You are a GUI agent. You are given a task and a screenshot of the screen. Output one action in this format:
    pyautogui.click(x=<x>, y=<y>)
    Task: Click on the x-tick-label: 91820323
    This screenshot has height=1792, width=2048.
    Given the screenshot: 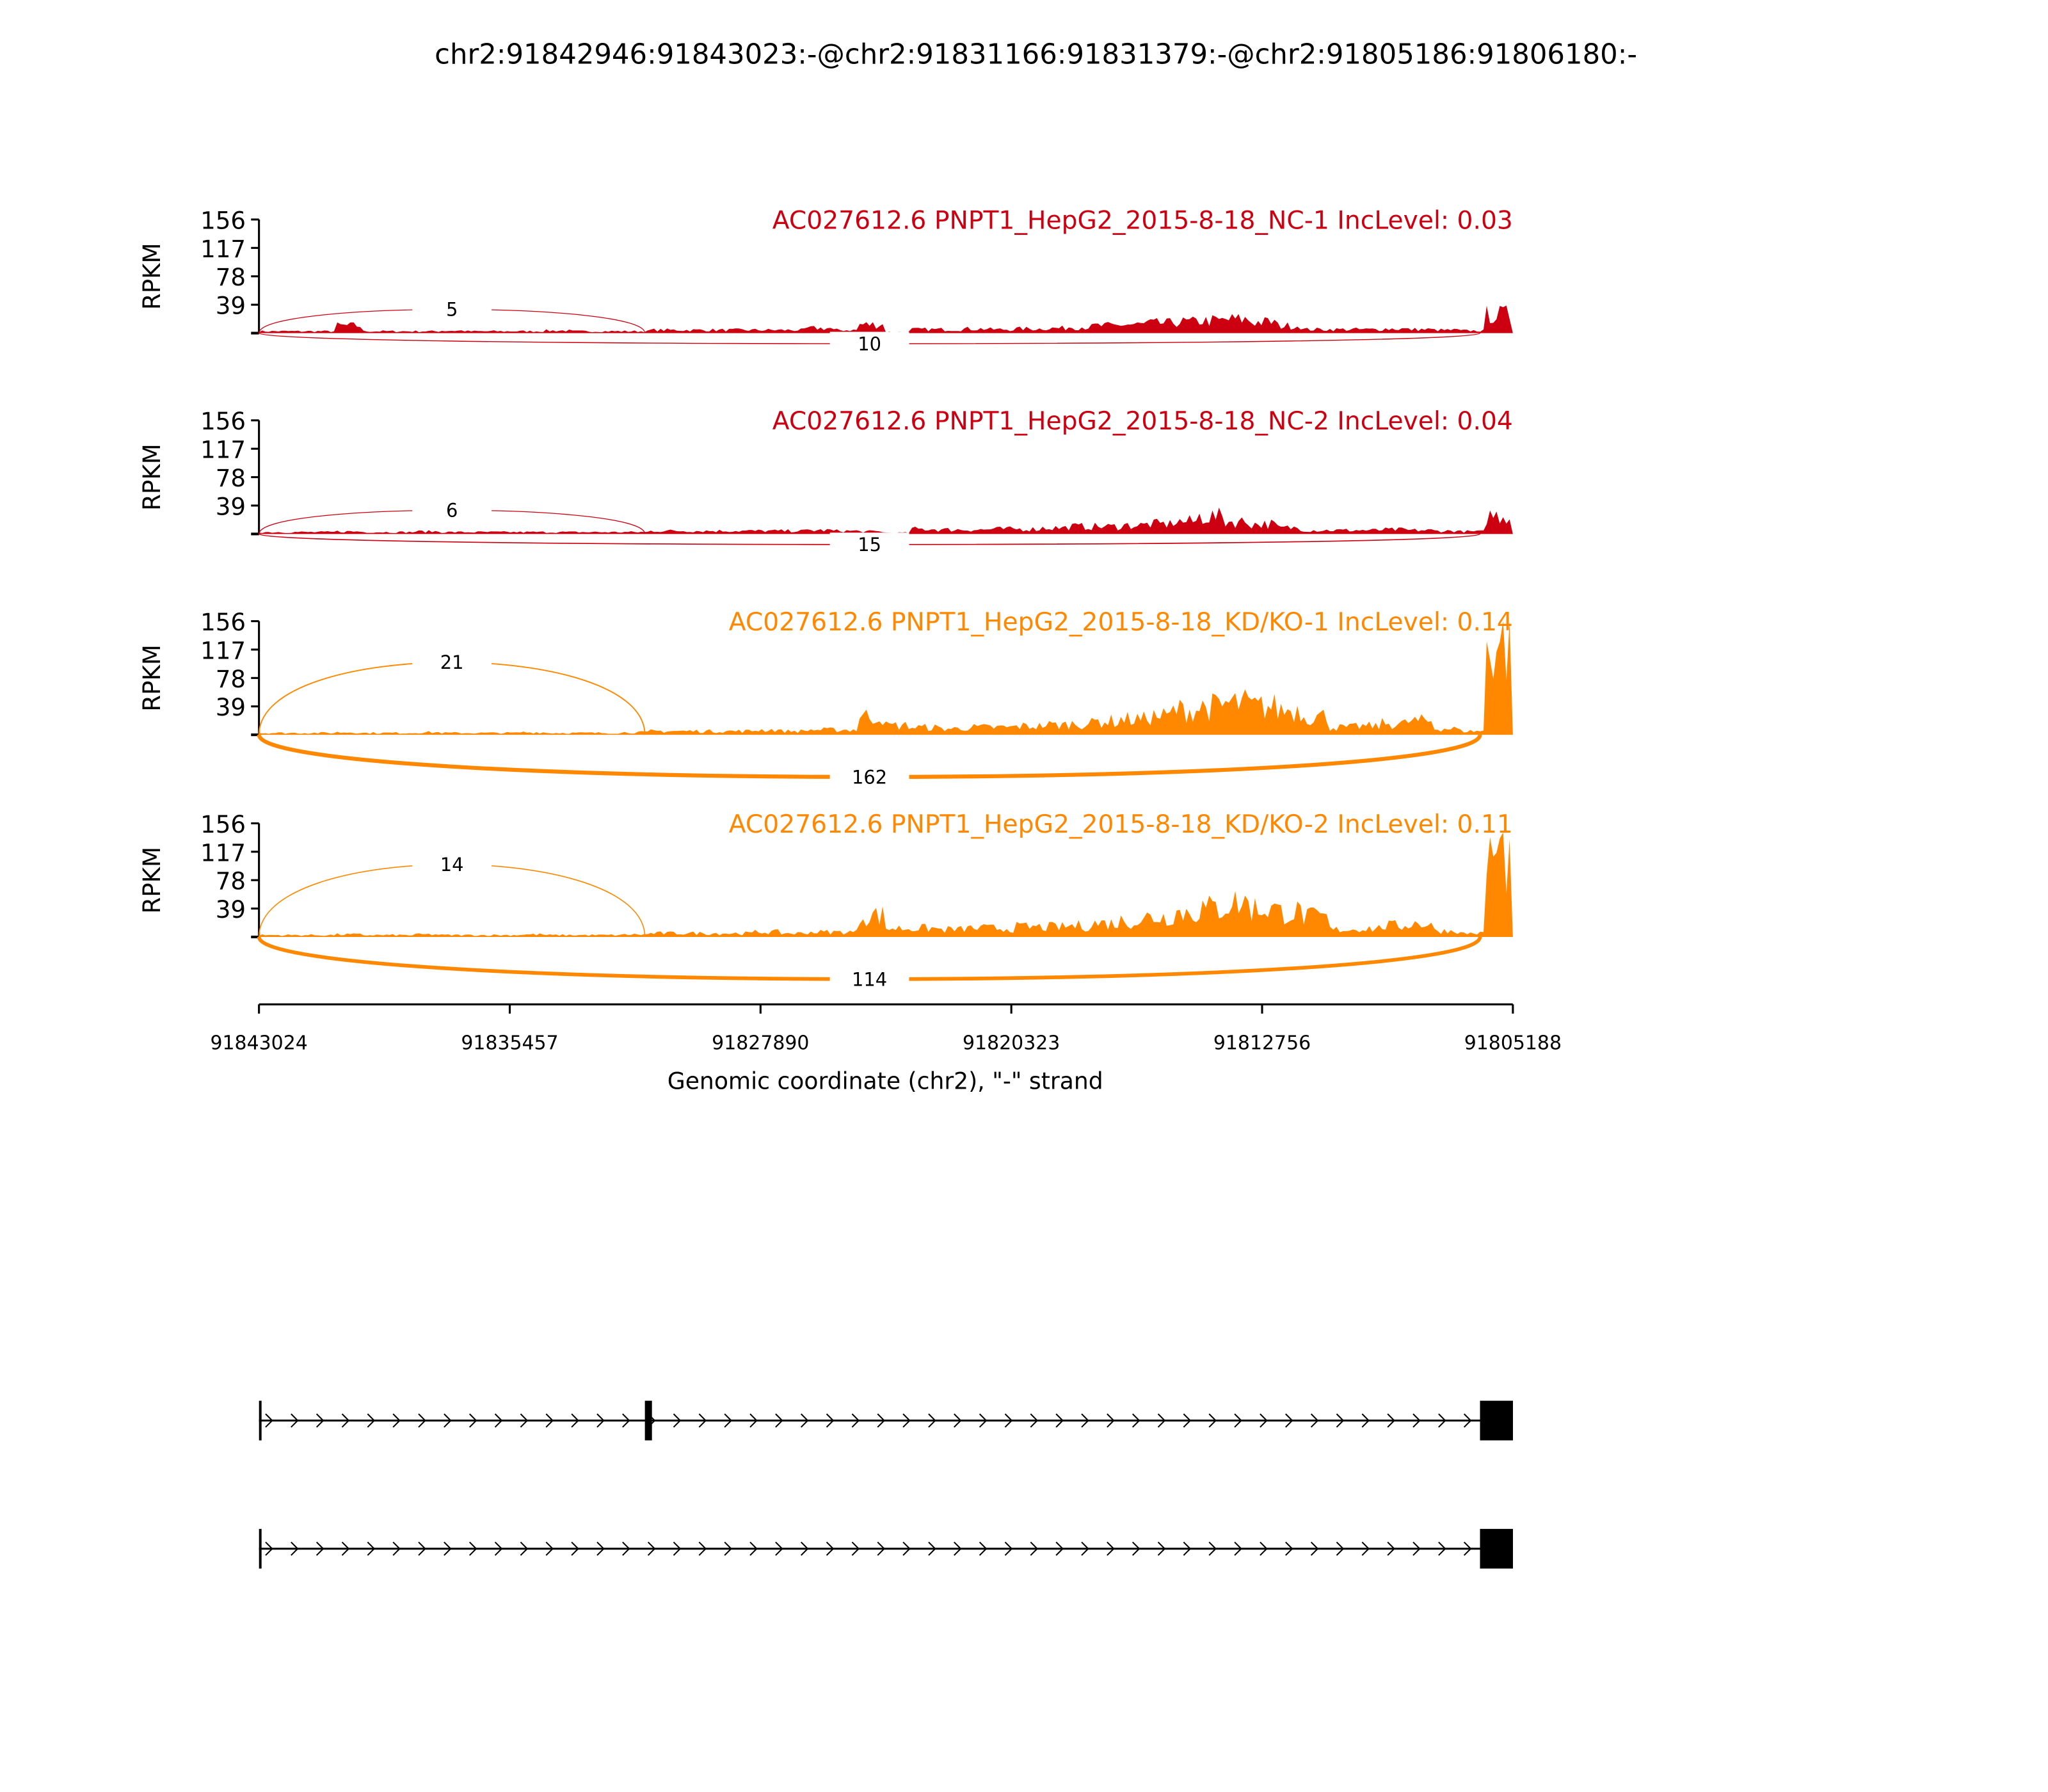 What is the action you would take?
    pyautogui.click(x=1011, y=1043)
    